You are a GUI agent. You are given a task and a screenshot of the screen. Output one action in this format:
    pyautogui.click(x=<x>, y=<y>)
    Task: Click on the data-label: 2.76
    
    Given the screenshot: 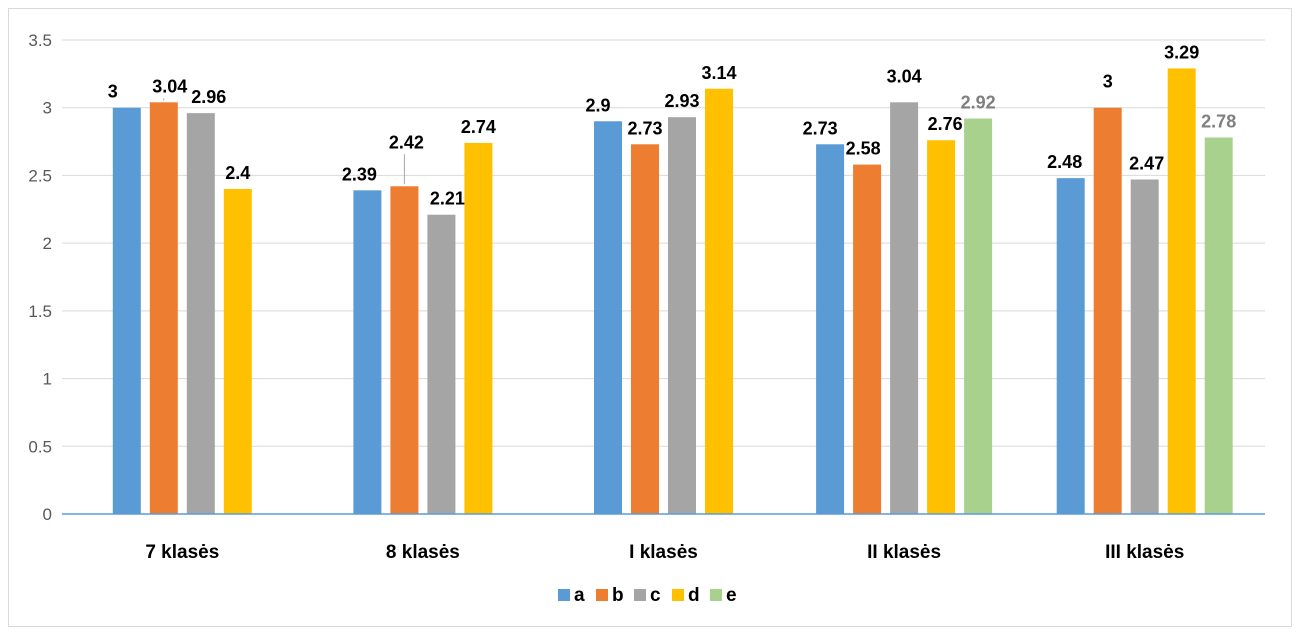 What is the action you would take?
    pyautogui.click(x=945, y=124)
    